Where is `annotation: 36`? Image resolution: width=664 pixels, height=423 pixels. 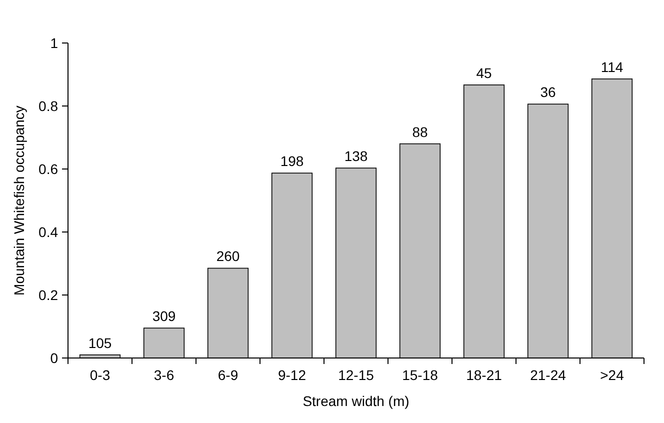 annotation: 36 is located at coordinates (548, 92).